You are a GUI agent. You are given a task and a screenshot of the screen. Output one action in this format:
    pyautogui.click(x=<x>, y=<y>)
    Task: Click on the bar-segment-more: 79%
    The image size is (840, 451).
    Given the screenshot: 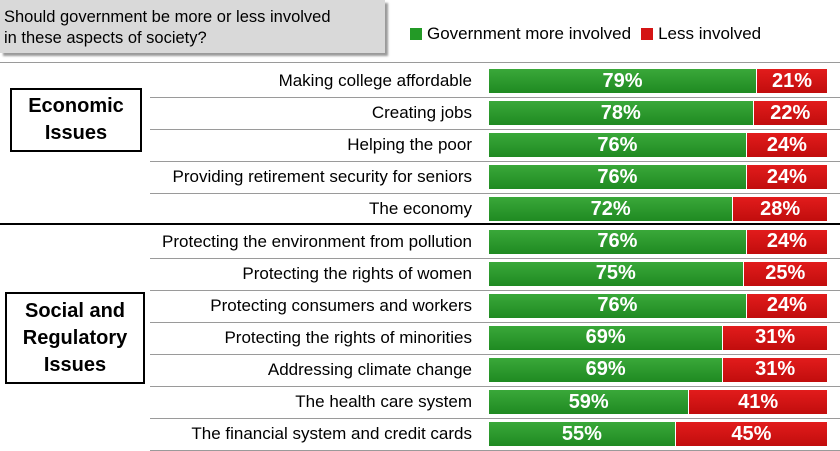 What is the action you would take?
    pyautogui.click(x=623, y=81)
    